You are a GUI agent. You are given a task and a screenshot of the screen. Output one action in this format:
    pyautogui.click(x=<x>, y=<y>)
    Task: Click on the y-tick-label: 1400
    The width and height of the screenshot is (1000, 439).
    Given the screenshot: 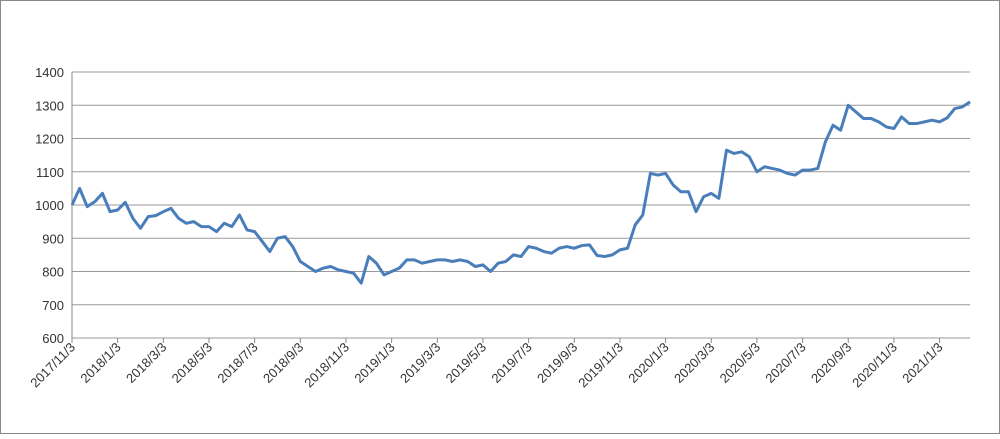 What is the action you would take?
    pyautogui.click(x=49, y=72)
    